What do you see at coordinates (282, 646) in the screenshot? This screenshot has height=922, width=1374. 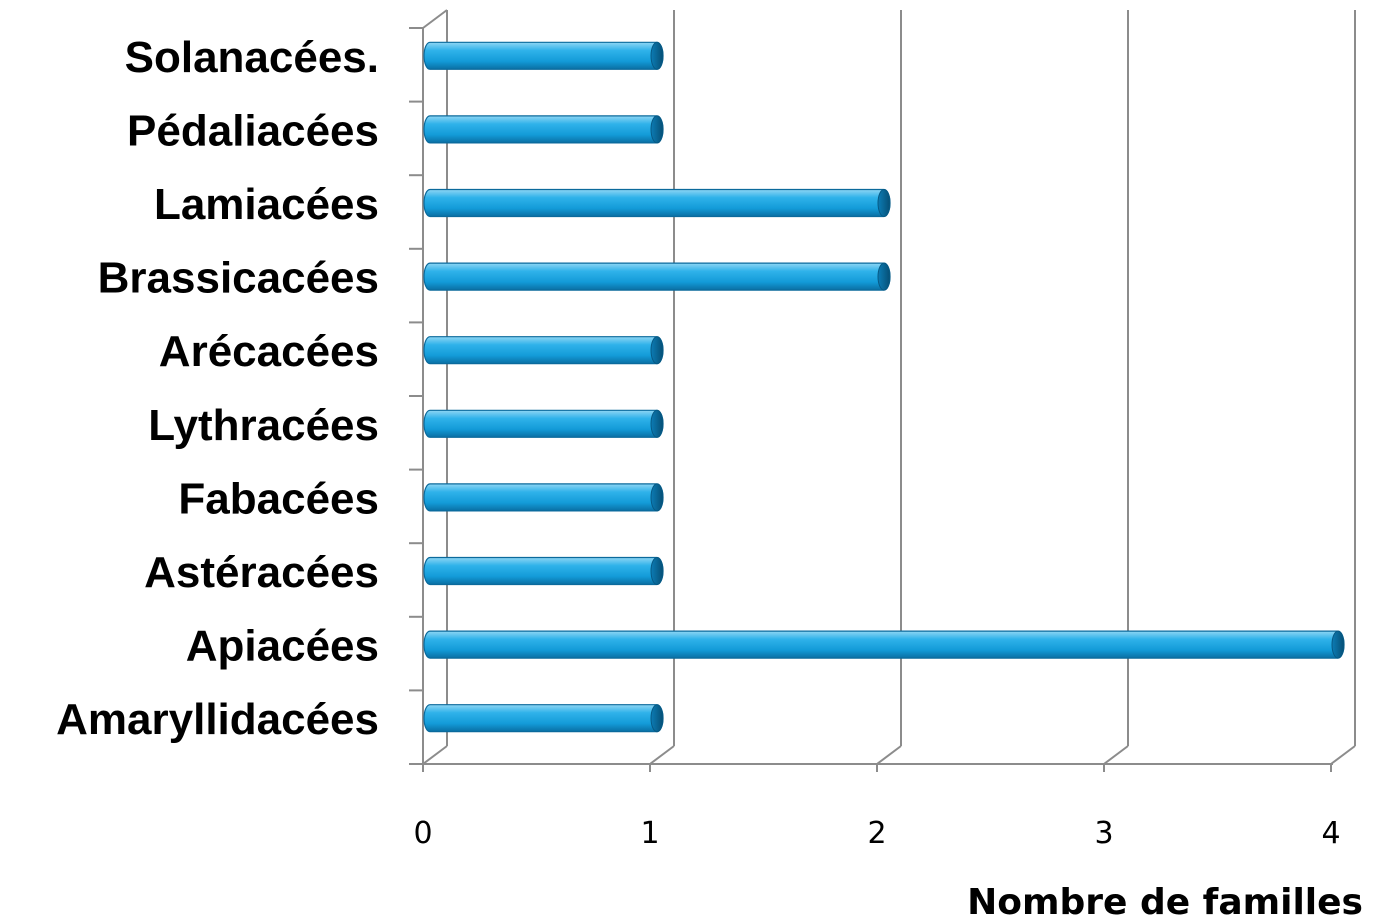 I see `category-label: Apiacées` at bounding box center [282, 646].